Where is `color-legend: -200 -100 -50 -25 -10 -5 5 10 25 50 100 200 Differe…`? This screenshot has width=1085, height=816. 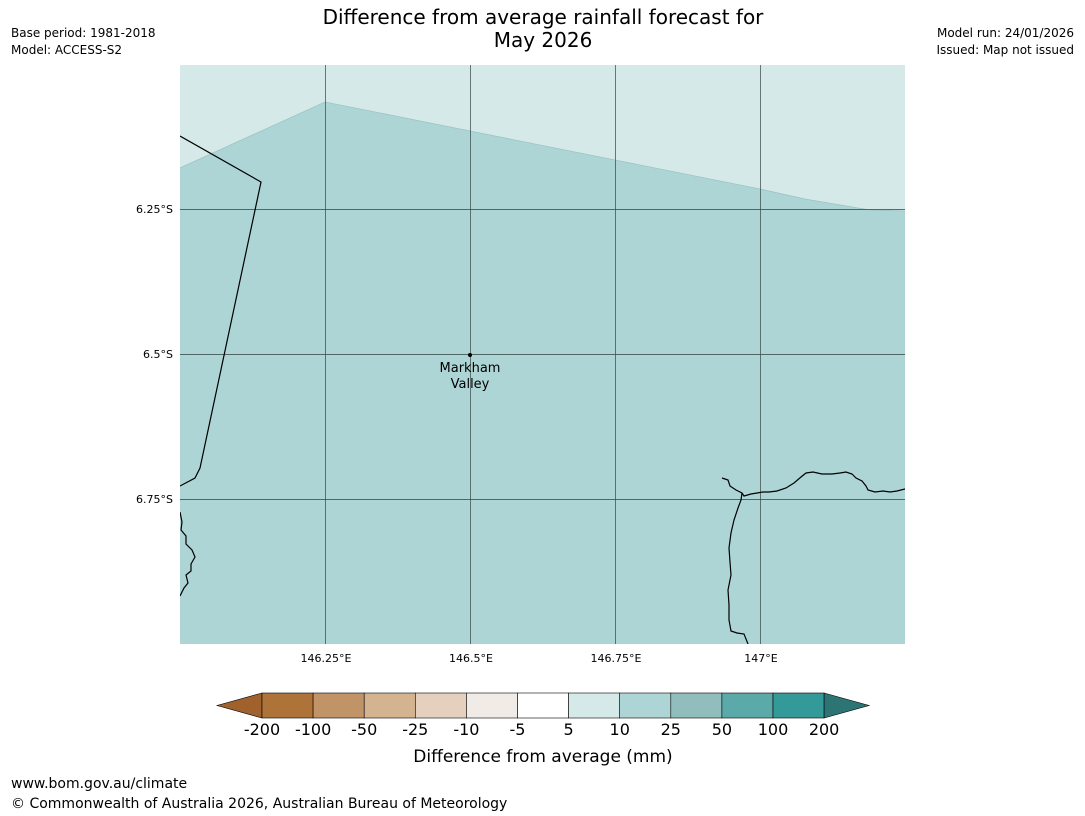 color-legend: -200 -100 -50 -25 -10 -5 5 10 25 50 100 200 Differe… is located at coordinates (543, 729).